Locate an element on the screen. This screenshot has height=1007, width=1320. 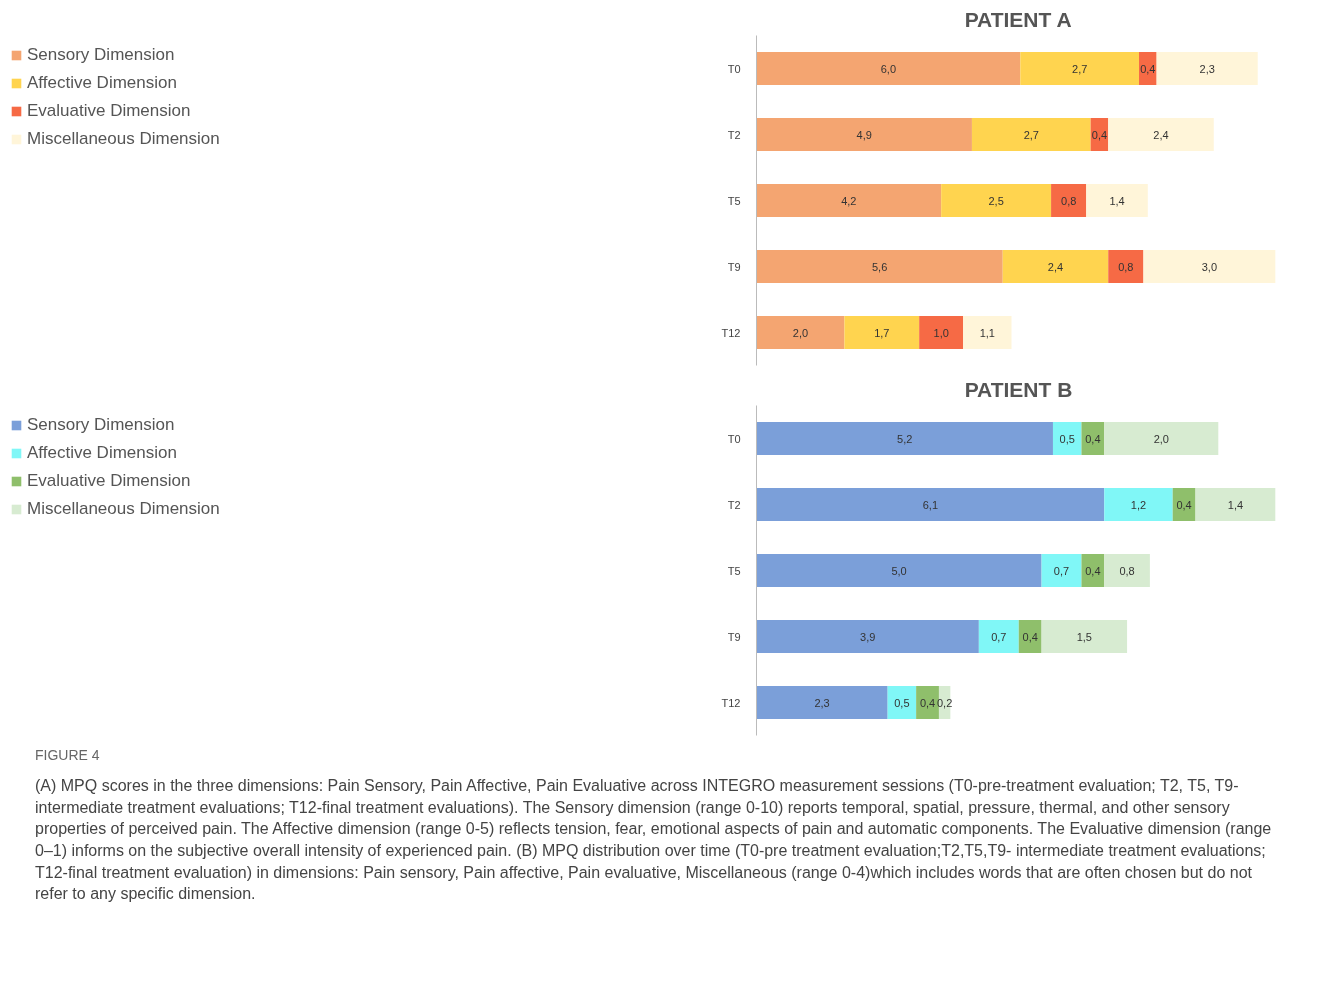
data-label: 1,2 is located at coordinates (1138, 504).